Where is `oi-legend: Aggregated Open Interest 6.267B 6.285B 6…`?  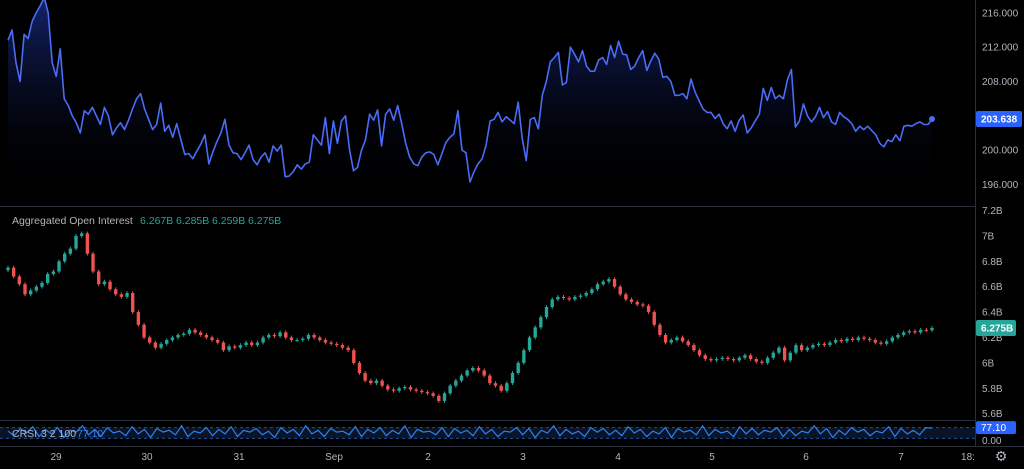
oi-legend: Aggregated Open Interest 6.267B 6.285B 6… is located at coordinates (146, 221).